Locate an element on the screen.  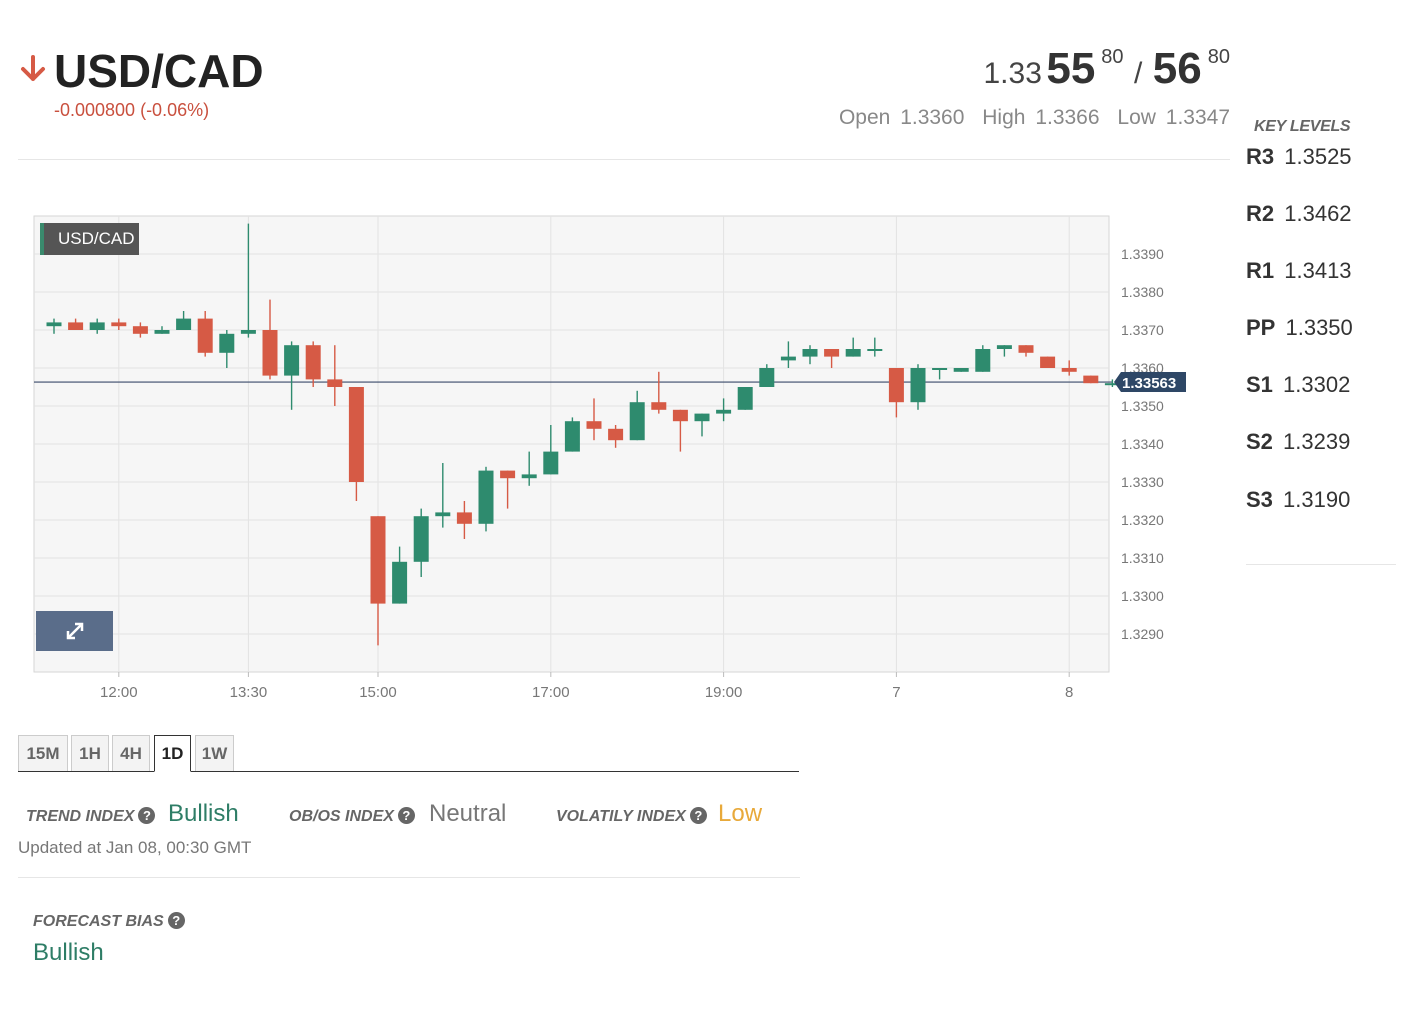
expand-chart-button is located at coordinates (74, 631).